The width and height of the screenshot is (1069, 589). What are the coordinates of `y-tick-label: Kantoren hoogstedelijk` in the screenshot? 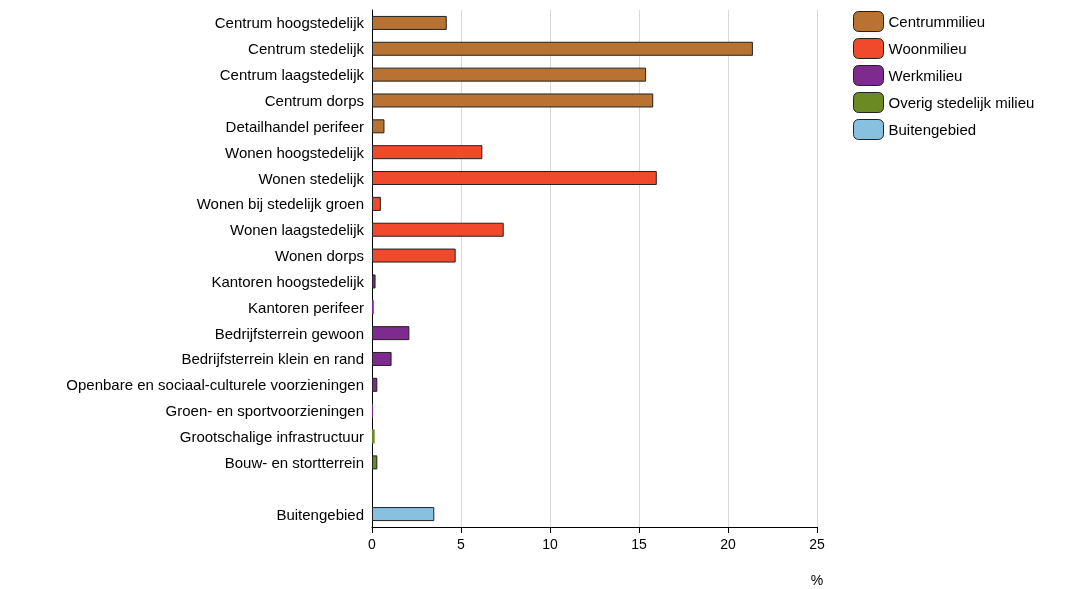 It's located at (288, 281).